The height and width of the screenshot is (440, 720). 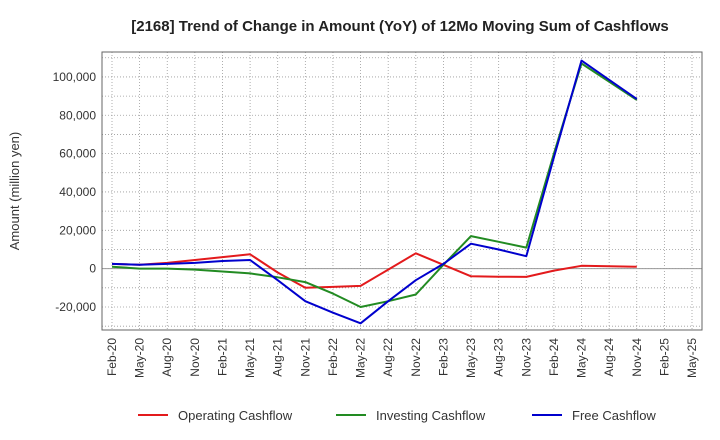 What do you see at coordinates (614, 415) in the screenshot?
I see `legend-label-free-cashflow: Free Cashflow` at bounding box center [614, 415].